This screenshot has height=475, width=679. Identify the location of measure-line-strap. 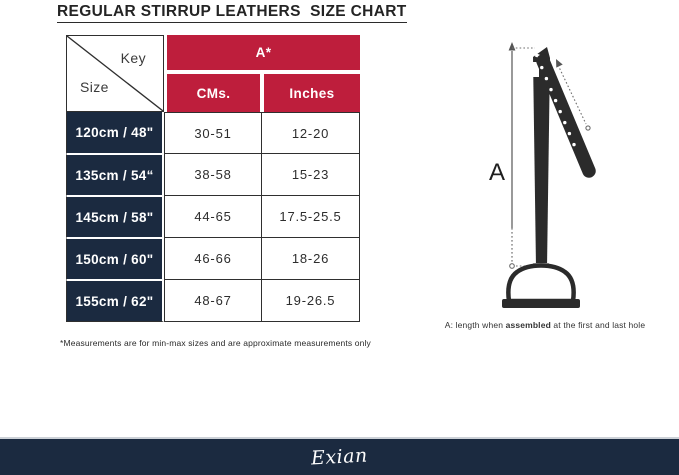
(573, 95).